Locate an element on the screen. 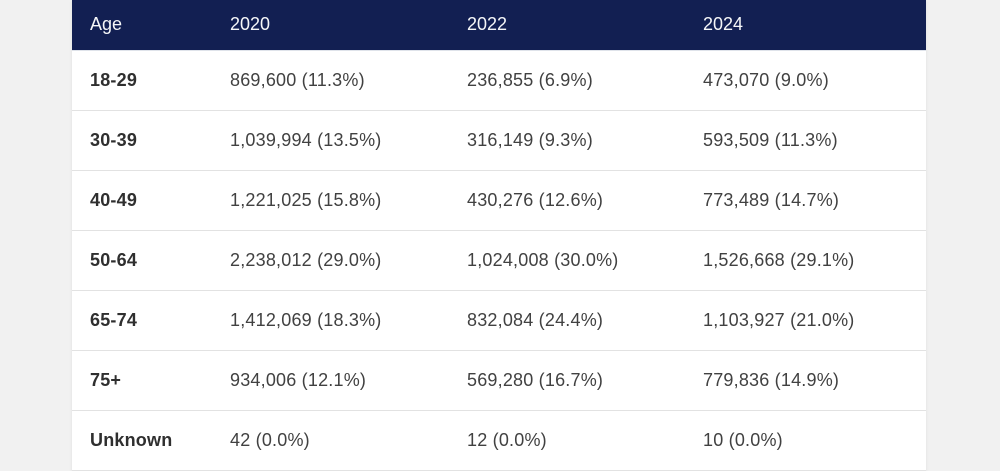 Image resolution: width=1000 pixels, height=471 pixels. cell-2022: 1,024,008 (30.0%) is located at coordinates (585, 260).